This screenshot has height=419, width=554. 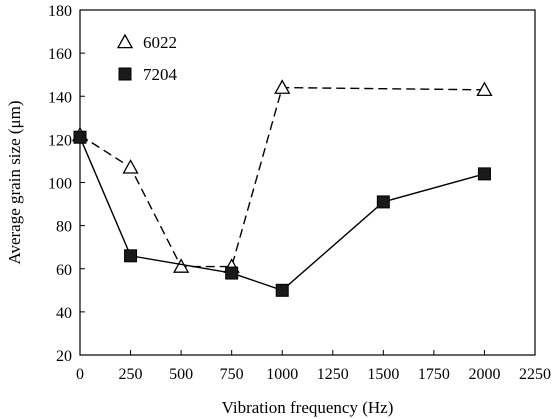 I want to click on legend: 6022 7204, so click(x=147, y=58).